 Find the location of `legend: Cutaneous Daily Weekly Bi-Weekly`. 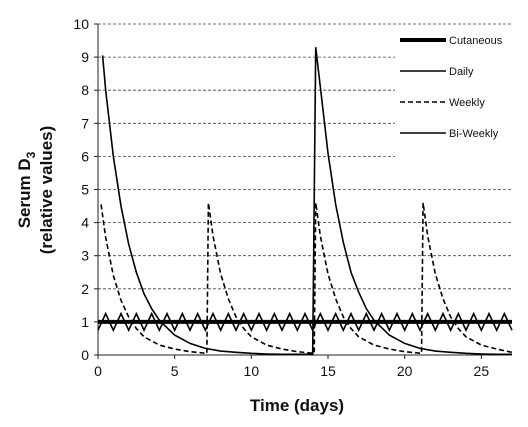

legend: Cutaneous Daily Weekly Bi-Weekly is located at coordinates (455, 94).